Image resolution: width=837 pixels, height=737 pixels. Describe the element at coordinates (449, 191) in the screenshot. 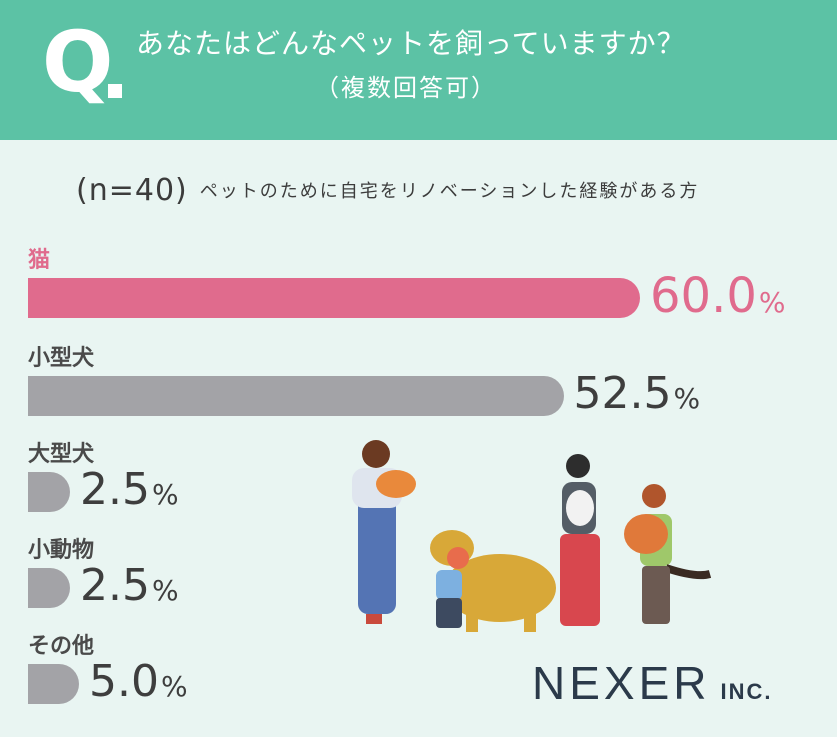

I see `sample-description: ペットのために自宅をリノベーションした経験がある方` at that location.